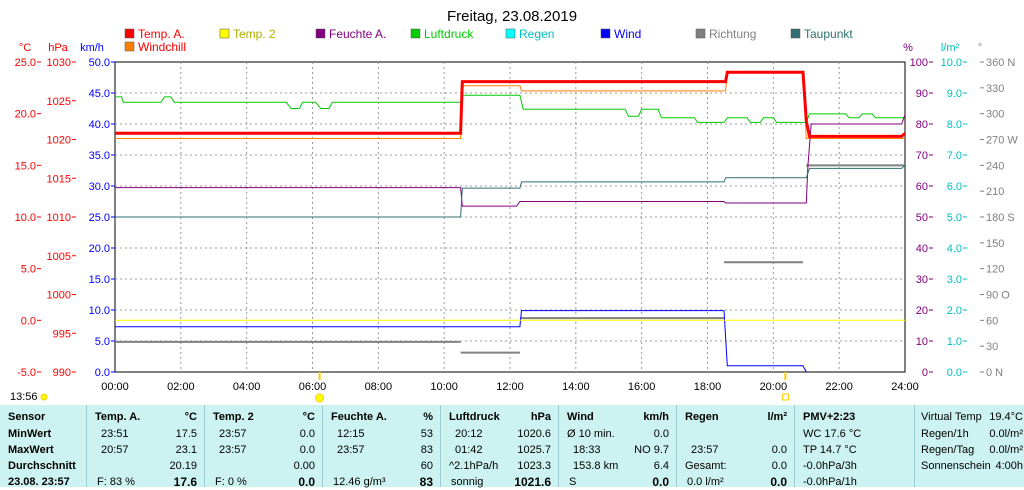 The height and width of the screenshot is (490, 1024). What do you see at coordinates (540, 417) in the screenshot?
I see `luftdruck-unit: hPa` at bounding box center [540, 417].